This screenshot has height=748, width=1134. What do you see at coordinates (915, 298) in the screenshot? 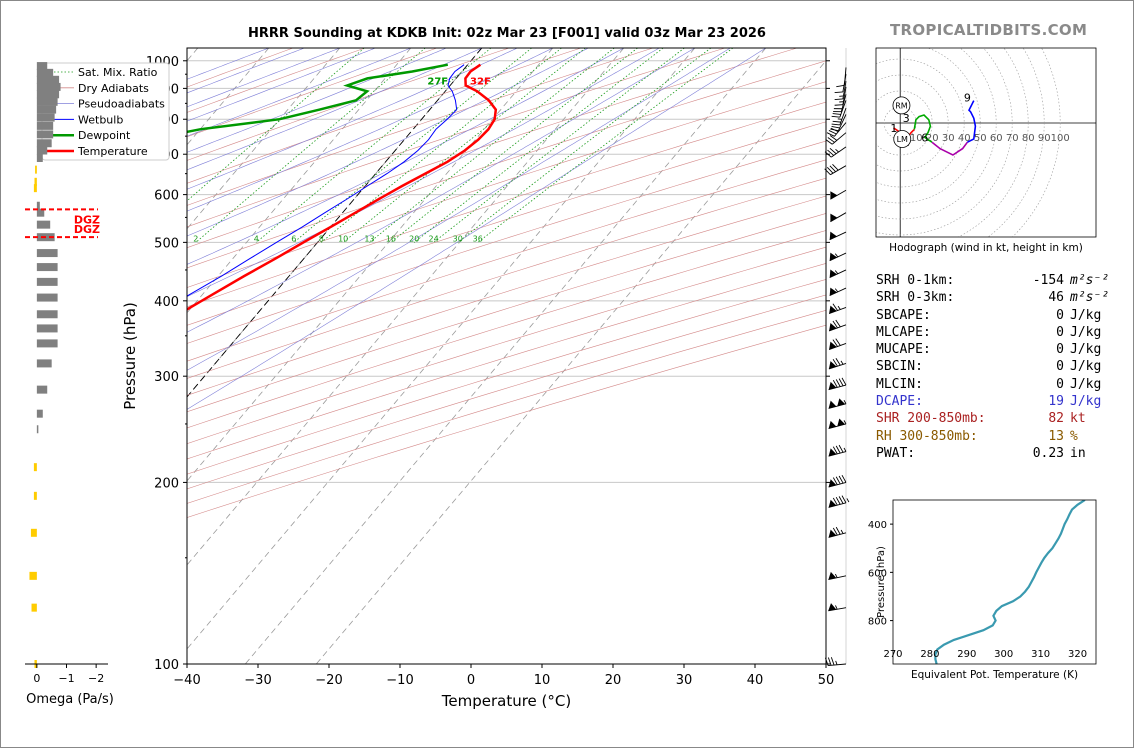
I see `stat-label: SRH 0-3km:` at bounding box center [915, 298].